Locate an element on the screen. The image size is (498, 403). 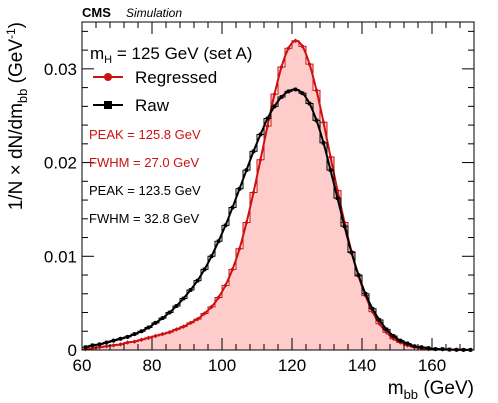
x-tick-label: 60 is located at coordinates (82, 365).